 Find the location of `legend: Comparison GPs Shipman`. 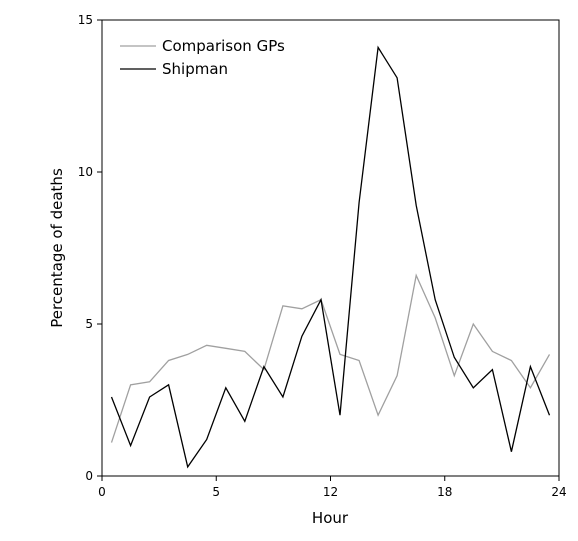

legend: Comparison GPs Shipman is located at coordinates (202, 57).